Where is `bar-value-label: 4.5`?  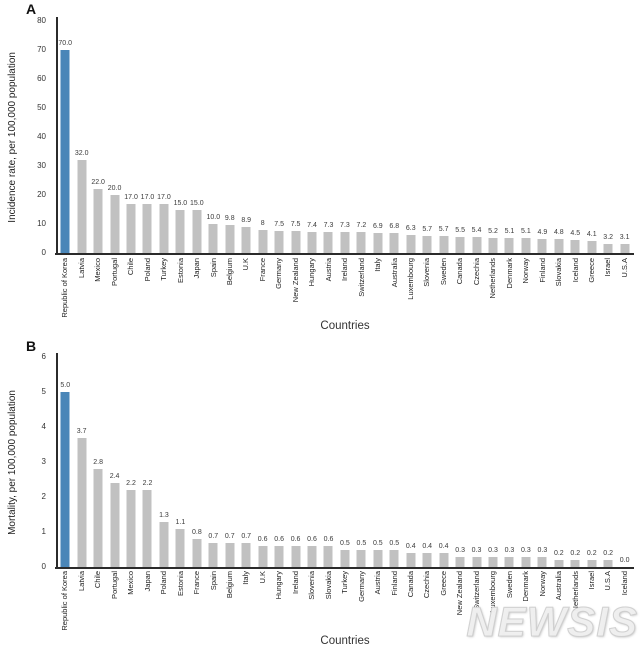 bar-value-label: 4.5 is located at coordinates (575, 233).